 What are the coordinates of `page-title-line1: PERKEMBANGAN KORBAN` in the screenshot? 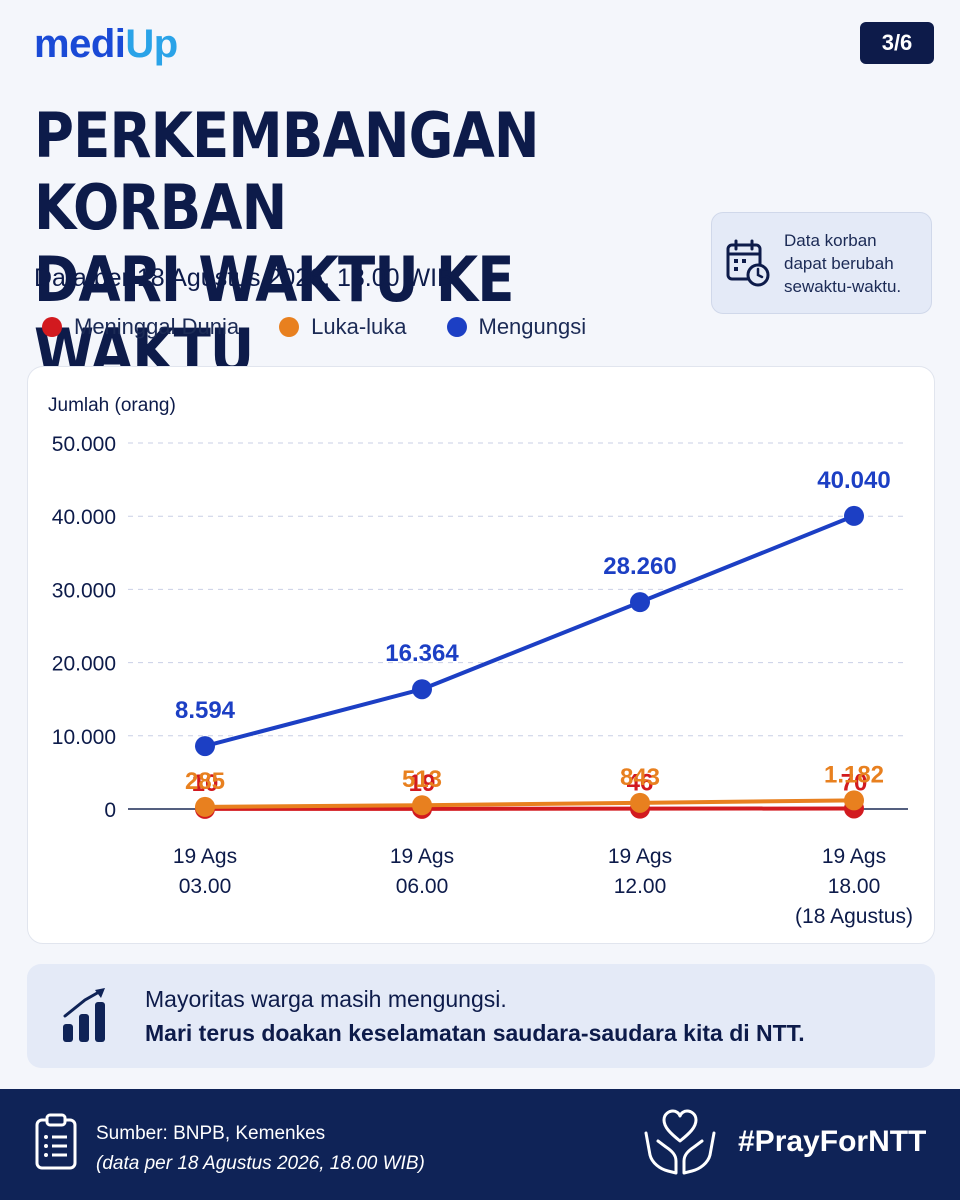 It's located at (287, 171).